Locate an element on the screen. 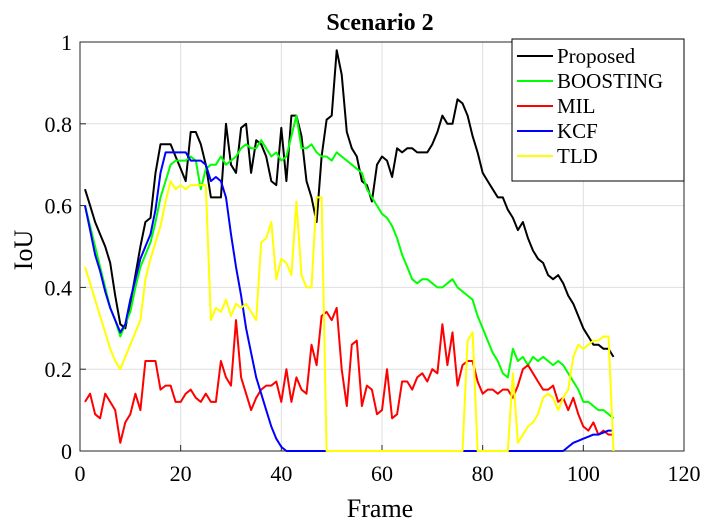 This screenshot has width=707, height=525. y-tick-label: 0.8 is located at coordinates (59, 124).